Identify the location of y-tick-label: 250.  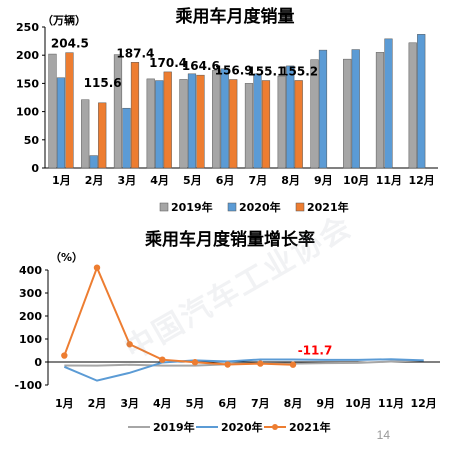
(27, 27).